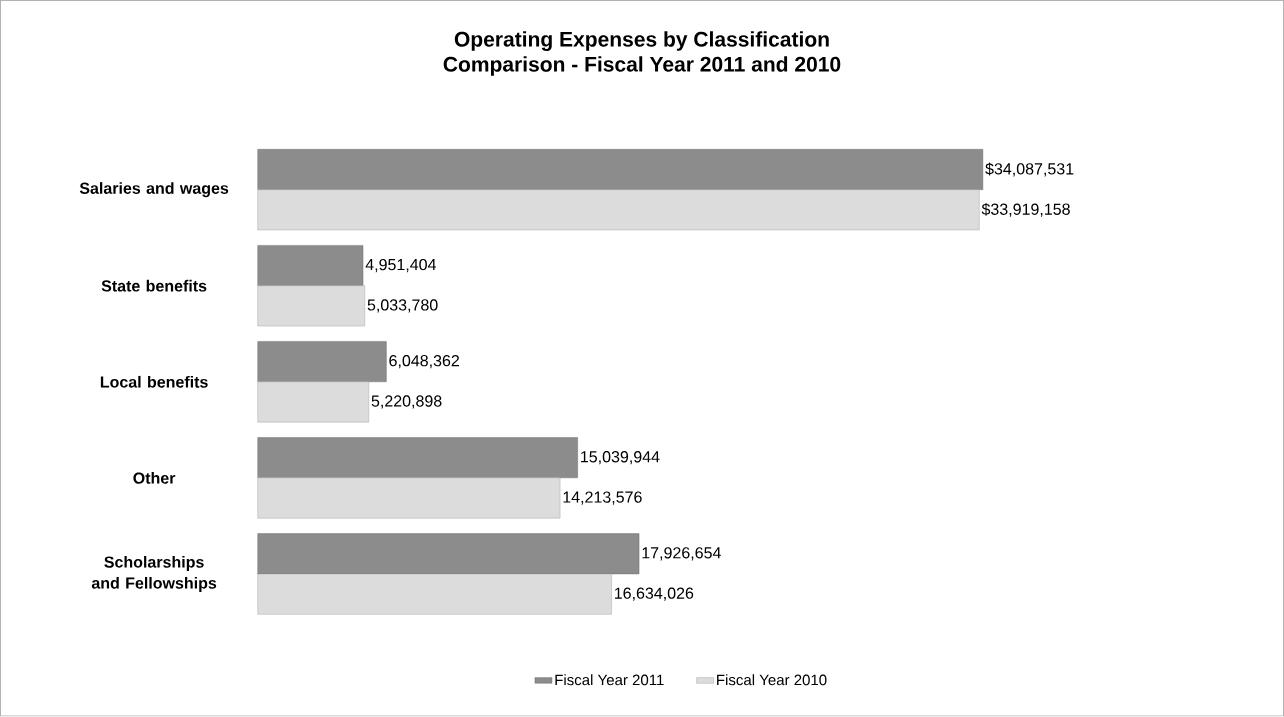 The height and width of the screenshot is (717, 1284). I want to click on y-tick-label: Scholarships and Fellowships, so click(154, 574).